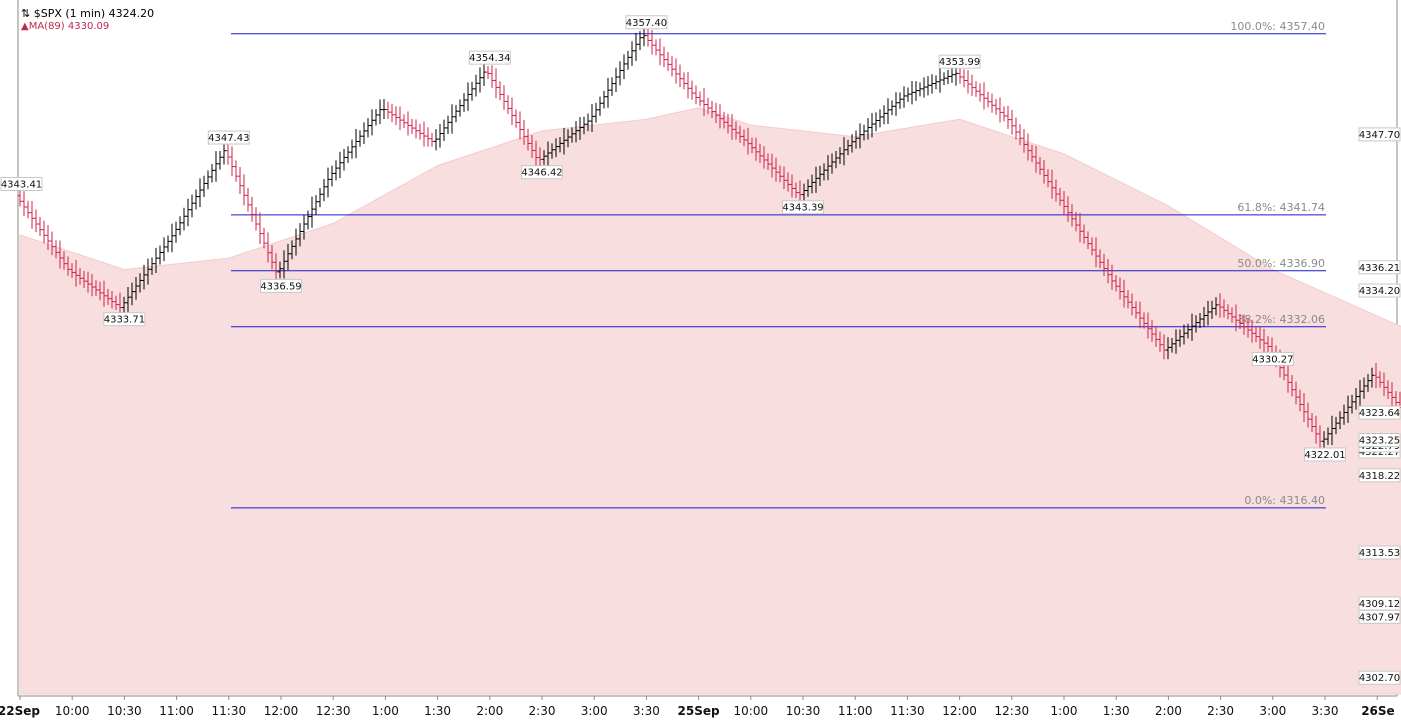 Image resolution: width=1401 pixels, height=724 pixels. I want to click on x-tick-label-12: 3:30, so click(646, 711).